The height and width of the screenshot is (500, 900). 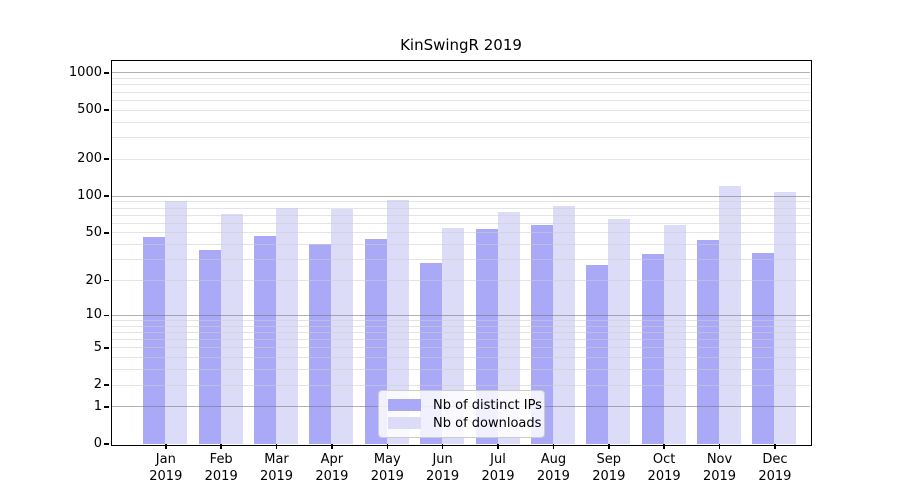 I want to click on x-tick-label-jun: Jun 2019, so click(x=443, y=468).